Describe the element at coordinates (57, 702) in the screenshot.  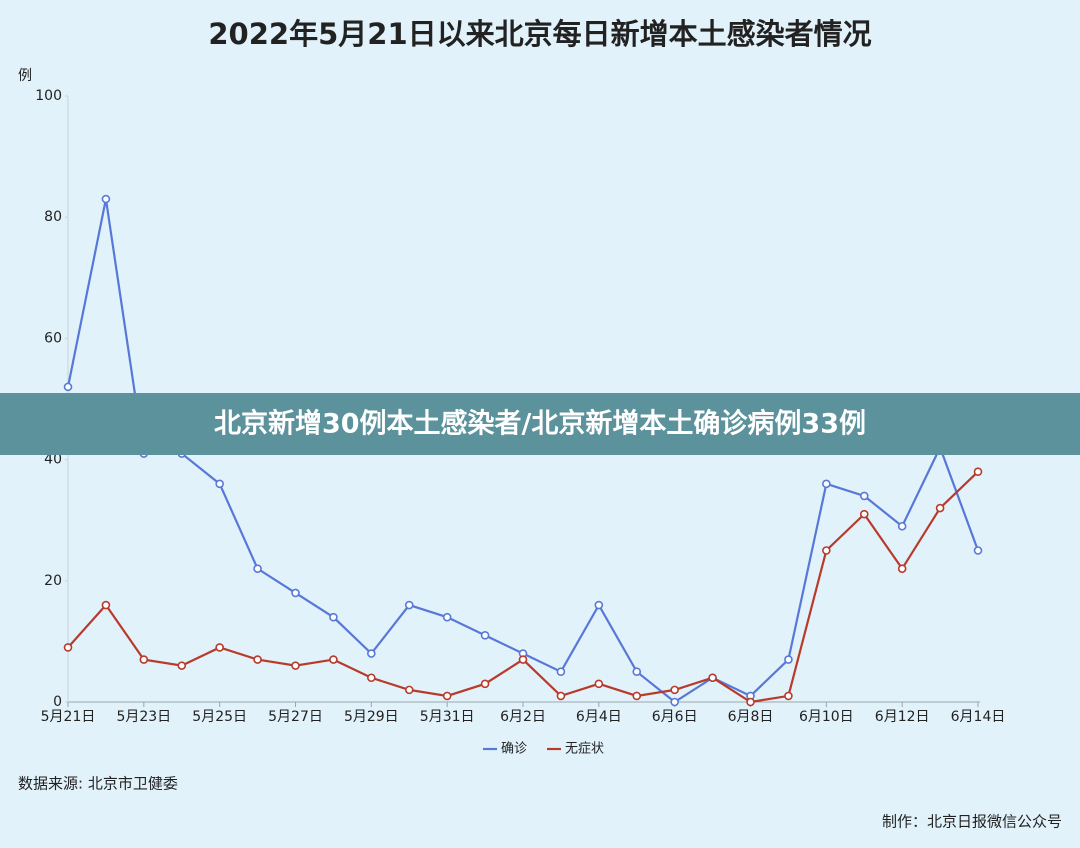
I see `y-tick-label: 0` at that location.